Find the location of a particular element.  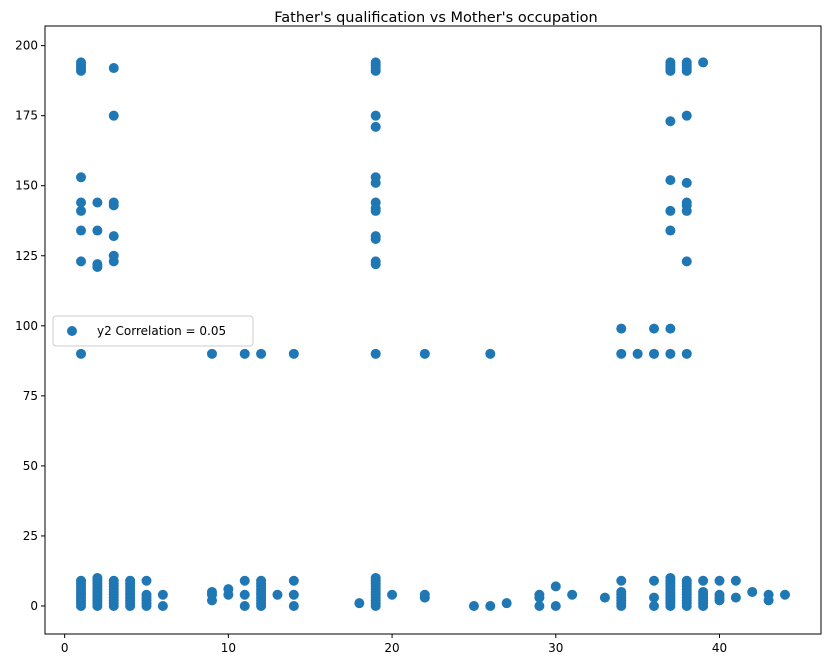

legend-marker is located at coordinates (72, 331).